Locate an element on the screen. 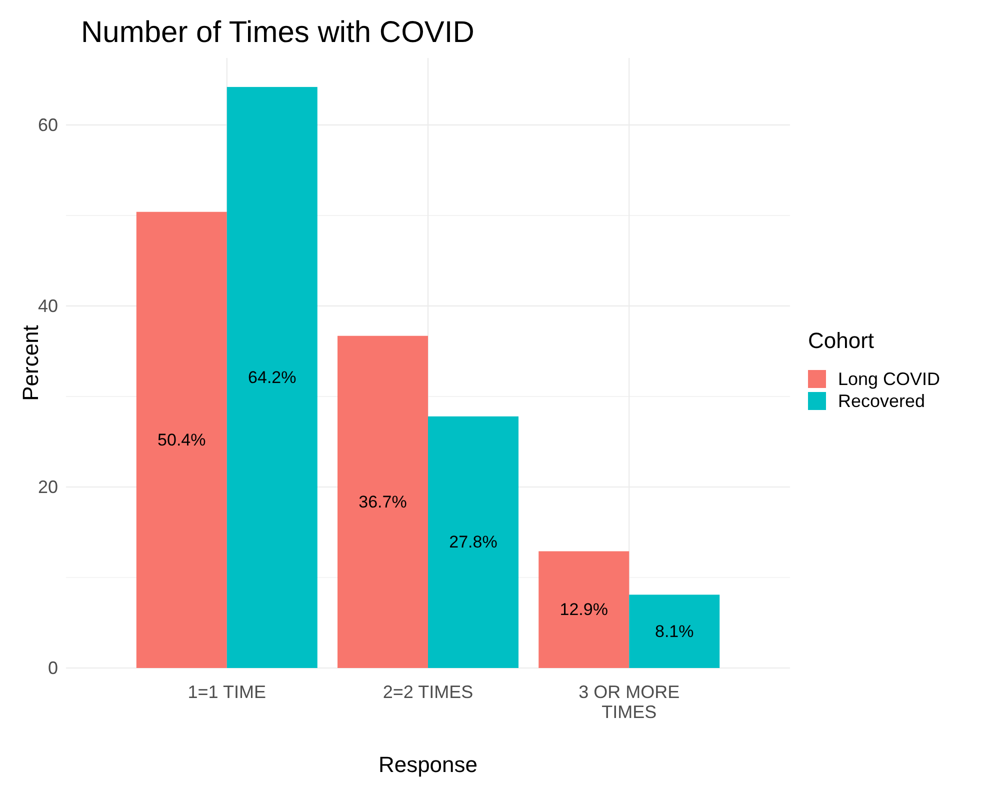 The width and height of the screenshot is (982, 788). legend-title: Cohort is located at coordinates (841, 340).